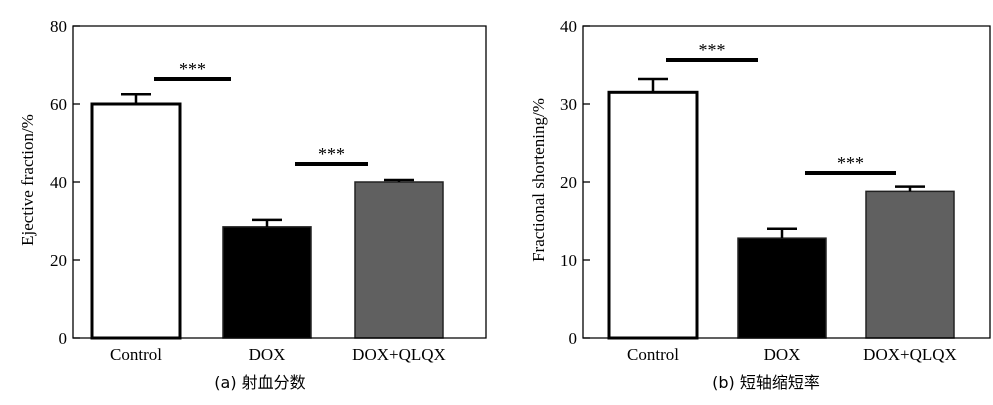 The width and height of the screenshot is (993, 405). I want to click on y-axis-ticks: 0 10 20 30 40, so click(575, 182).